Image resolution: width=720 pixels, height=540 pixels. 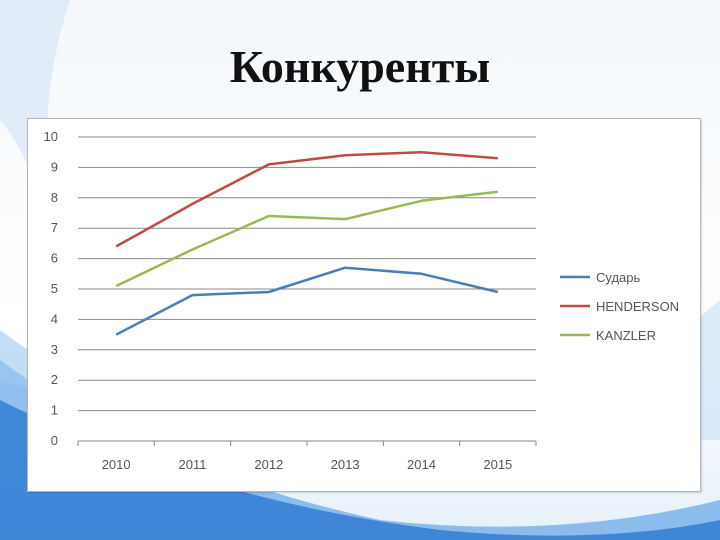 I want to click on legend-label-2: KANZLER, so click(x=626, y=335).